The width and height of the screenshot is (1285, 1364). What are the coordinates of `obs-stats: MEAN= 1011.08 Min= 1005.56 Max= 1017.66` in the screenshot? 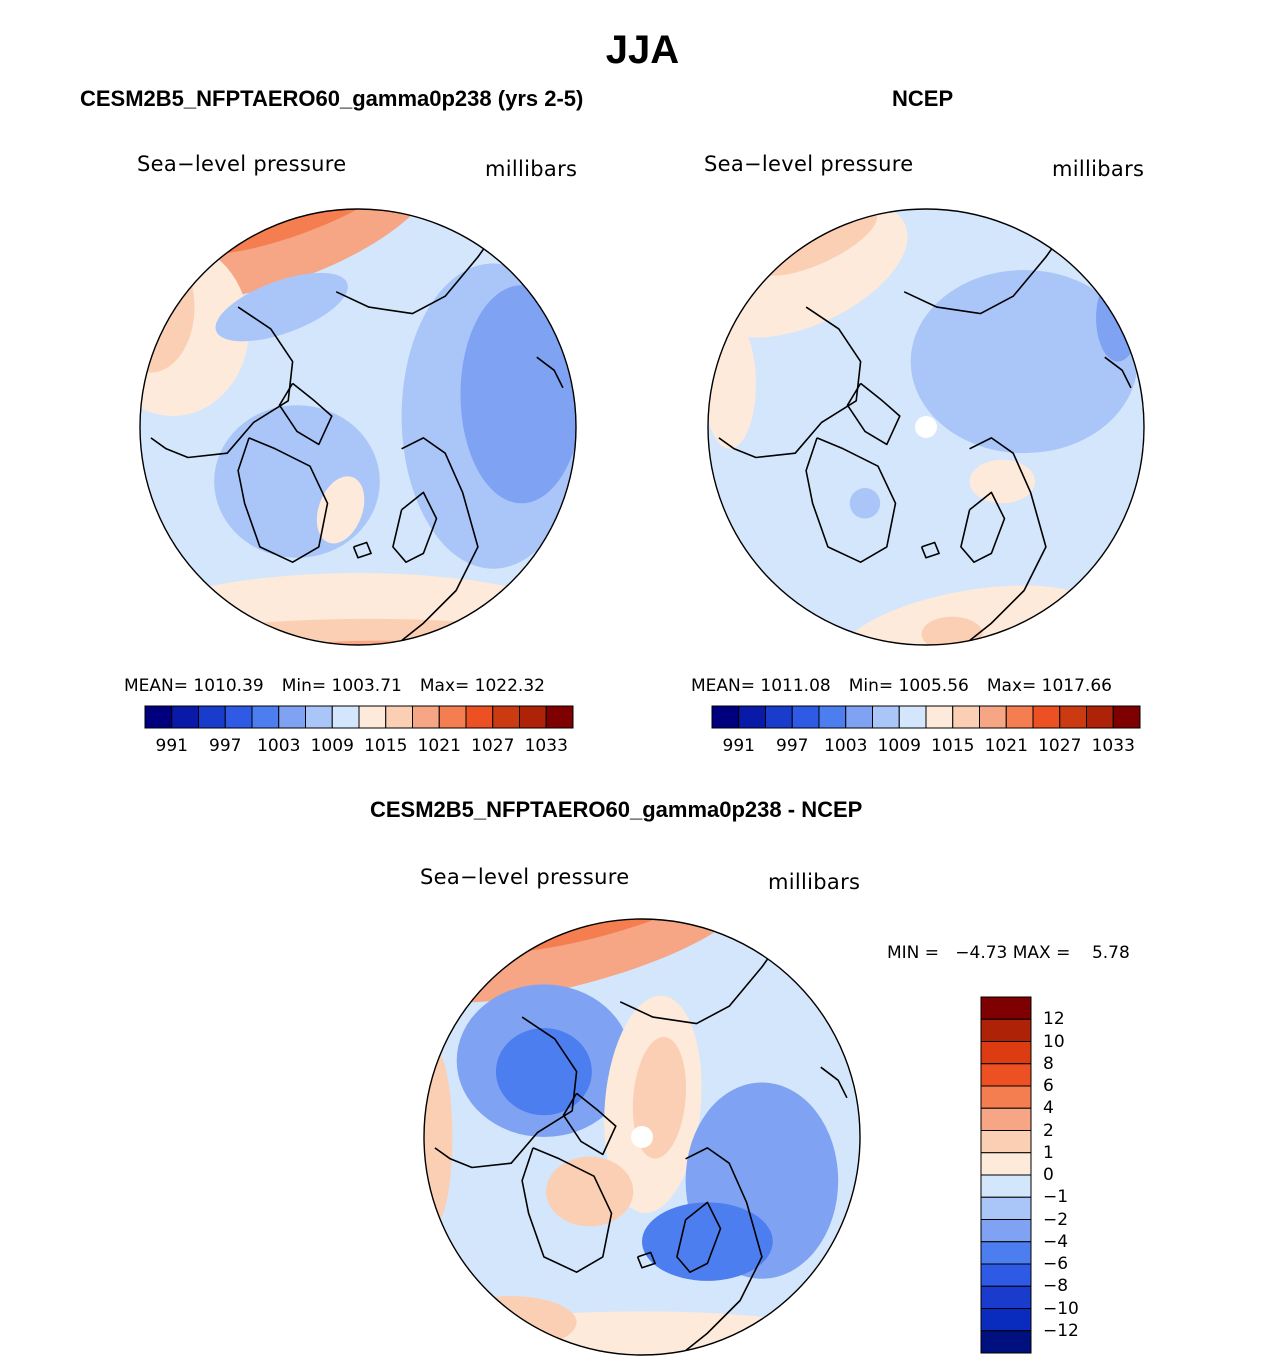 It's located at (901, 686).